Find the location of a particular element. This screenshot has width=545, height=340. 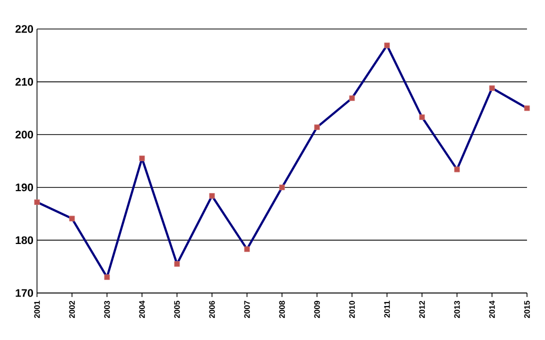

x-tick-label: 2006 is located at coordinates (212, 309).